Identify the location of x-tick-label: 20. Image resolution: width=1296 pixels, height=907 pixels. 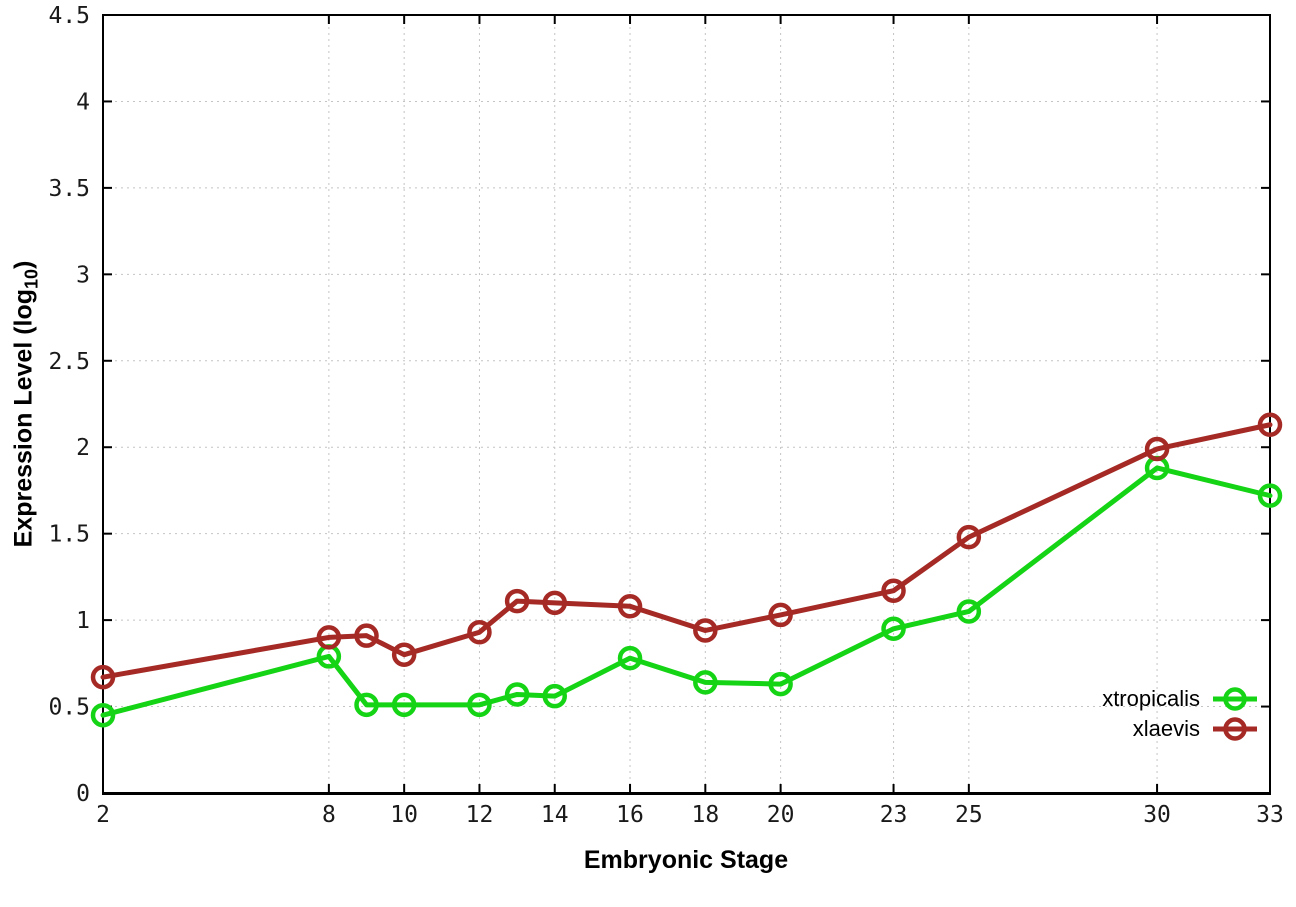
(781, 815).